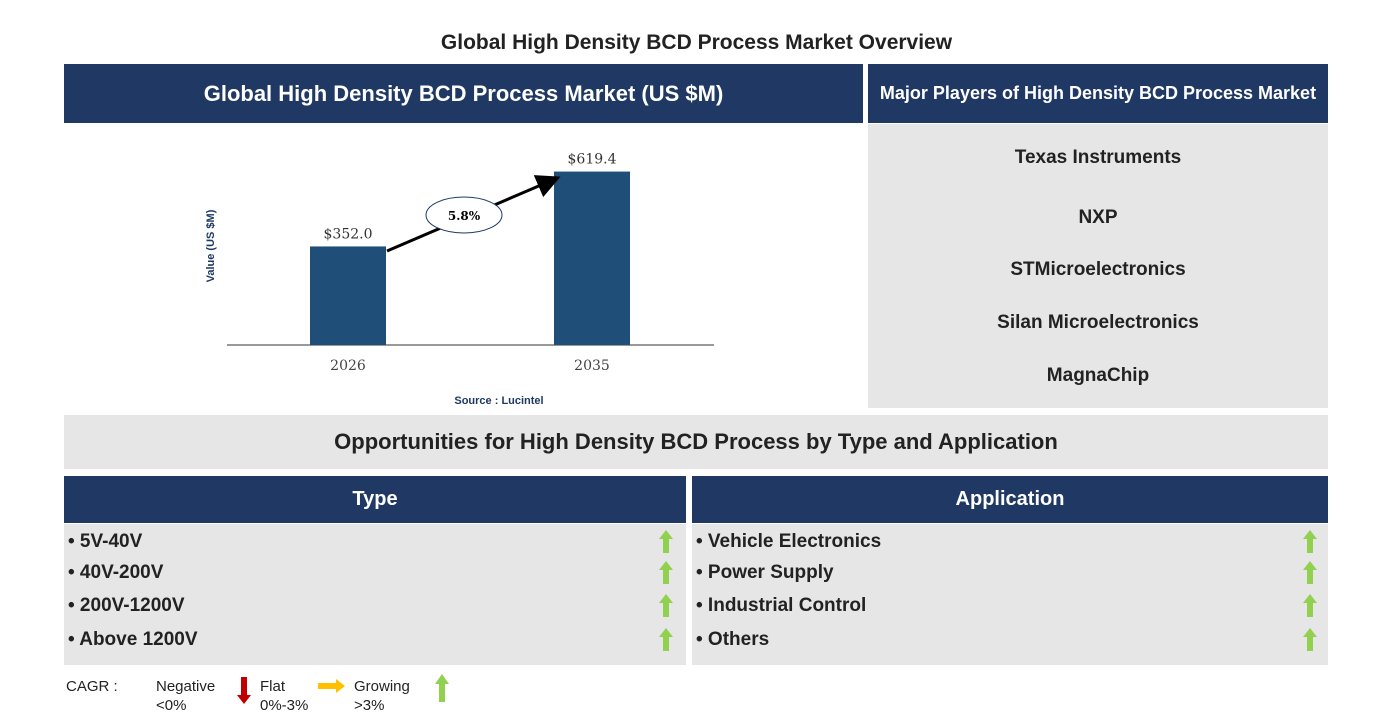 This screenshot has width=1393, height=727. I want to click on type-item: • Above 1200V, so click(133, 639).